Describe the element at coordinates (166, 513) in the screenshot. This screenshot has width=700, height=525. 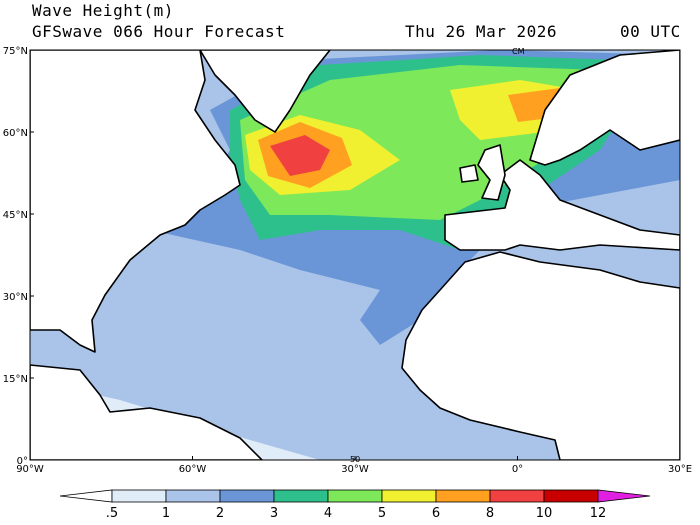
I see `colorbar-label: 1` at that location.